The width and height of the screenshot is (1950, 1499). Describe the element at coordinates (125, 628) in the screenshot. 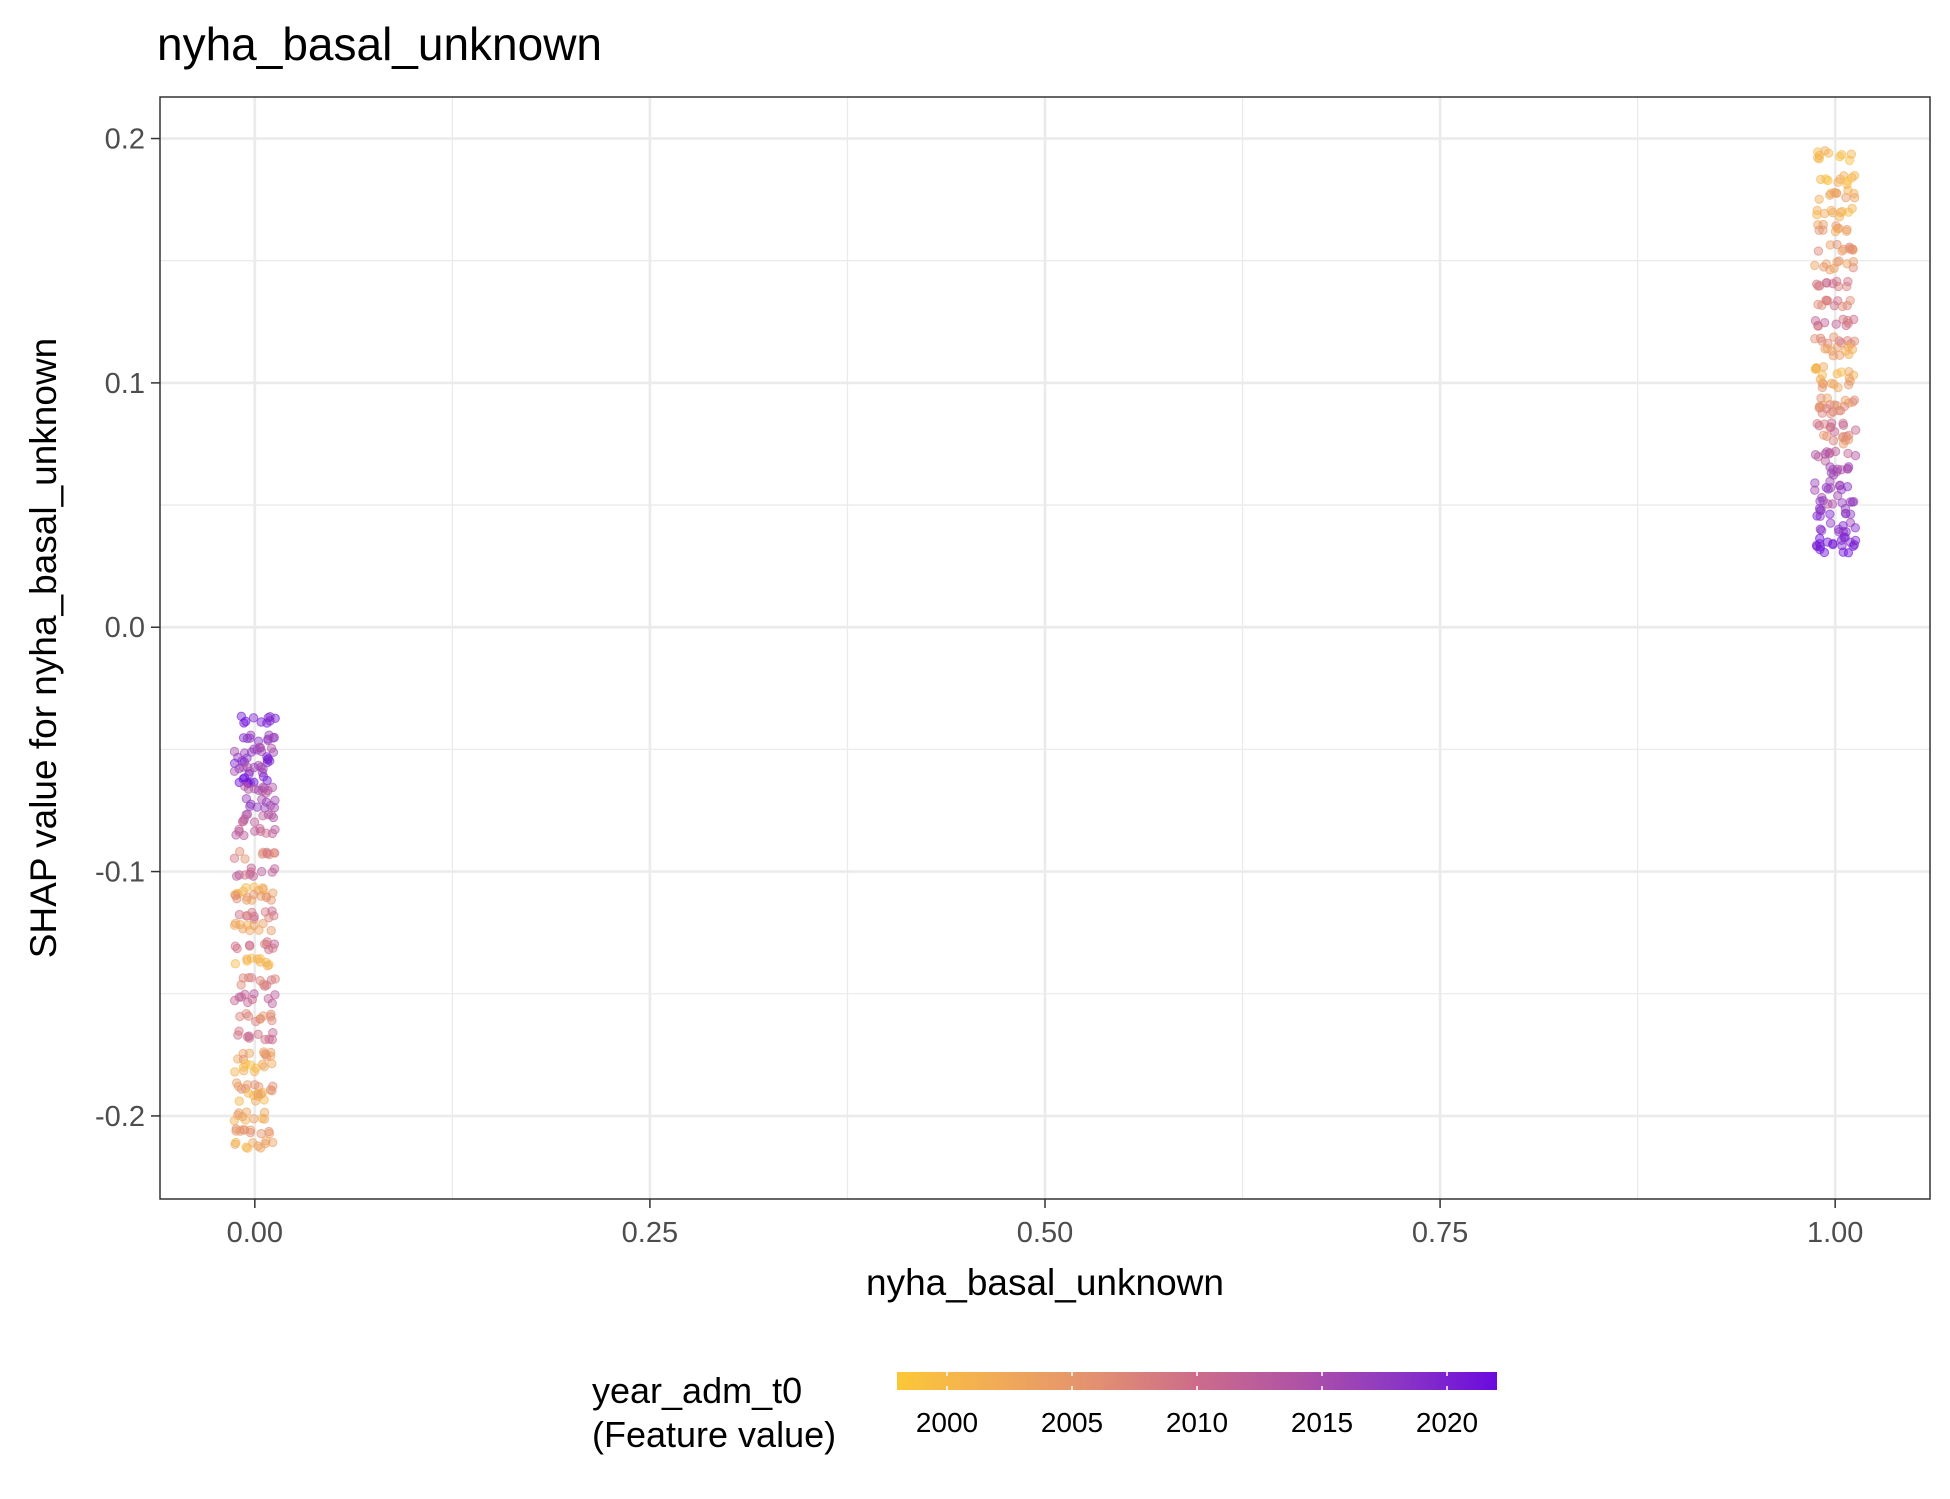

I see `y-tick-label: 0.0` at that location.